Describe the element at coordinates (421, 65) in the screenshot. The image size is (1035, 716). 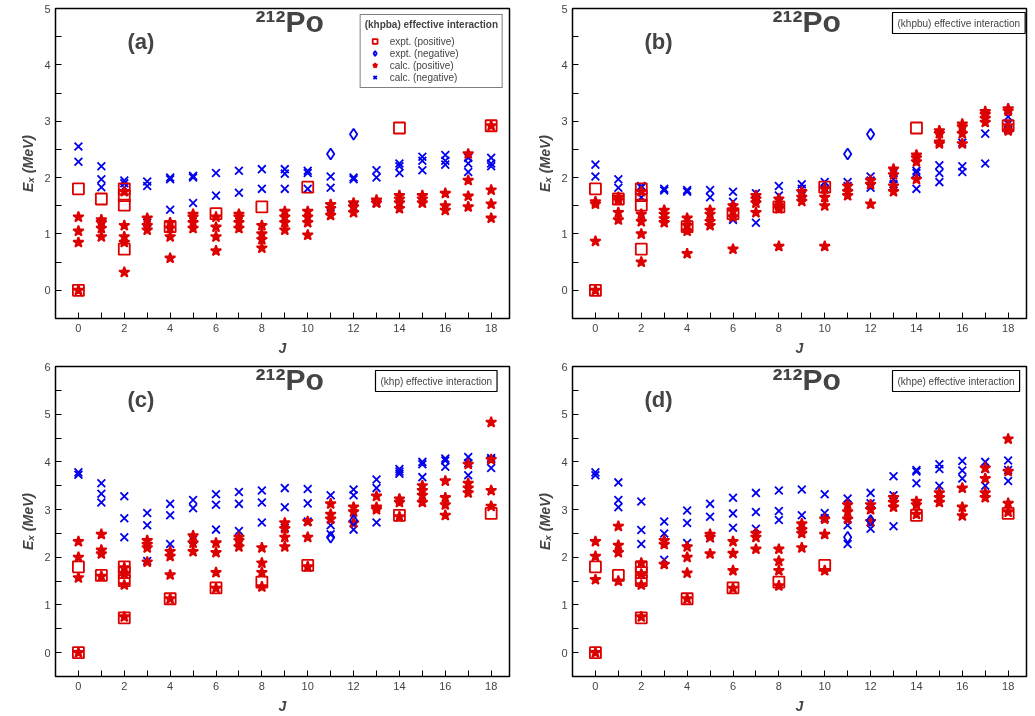
I see `legend-label: calc. (positive)` at that location.